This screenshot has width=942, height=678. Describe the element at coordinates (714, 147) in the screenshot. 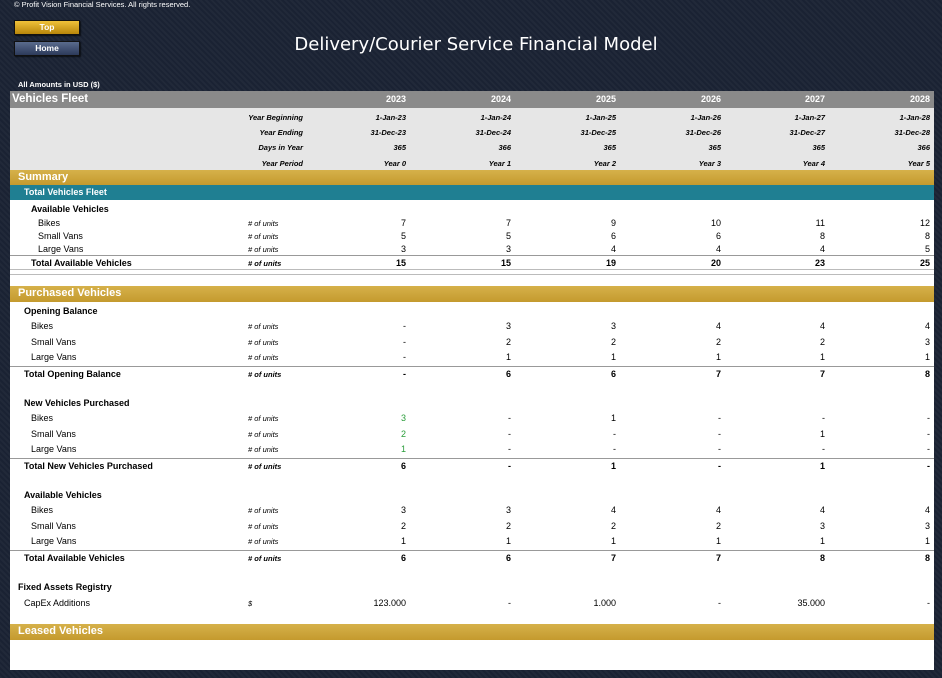

I see `period-value: 365` at that location.